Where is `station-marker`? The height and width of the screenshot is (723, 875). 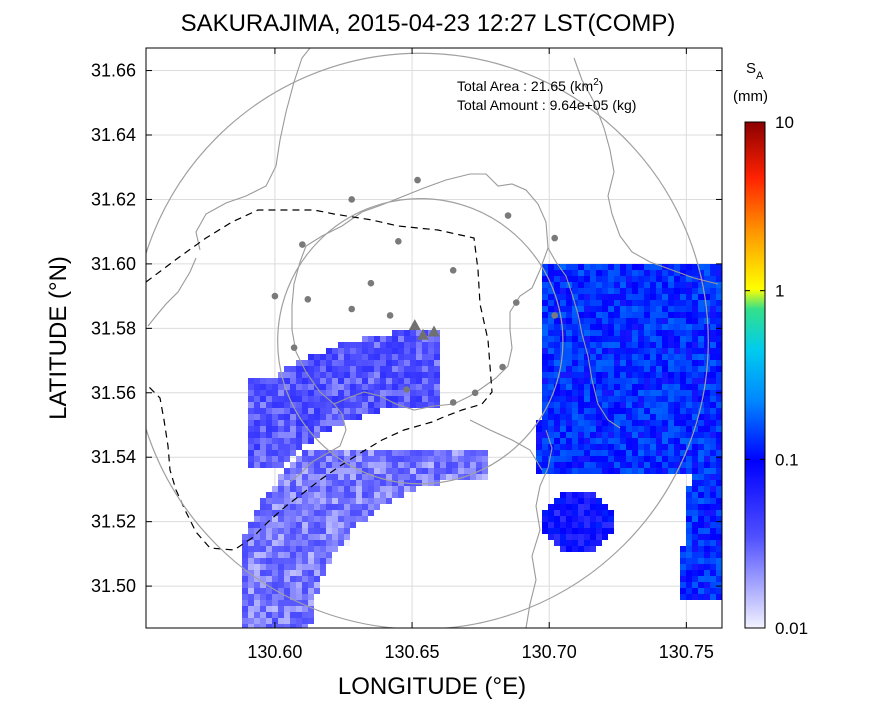 station-marker is located at coordinates (554, 315).